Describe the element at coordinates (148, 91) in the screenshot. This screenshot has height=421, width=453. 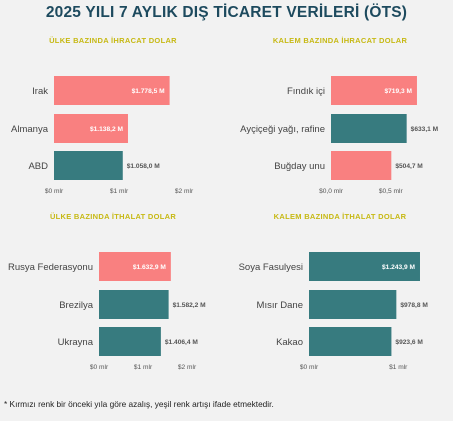
I see `data-label: $1.778,5 M` at that location.